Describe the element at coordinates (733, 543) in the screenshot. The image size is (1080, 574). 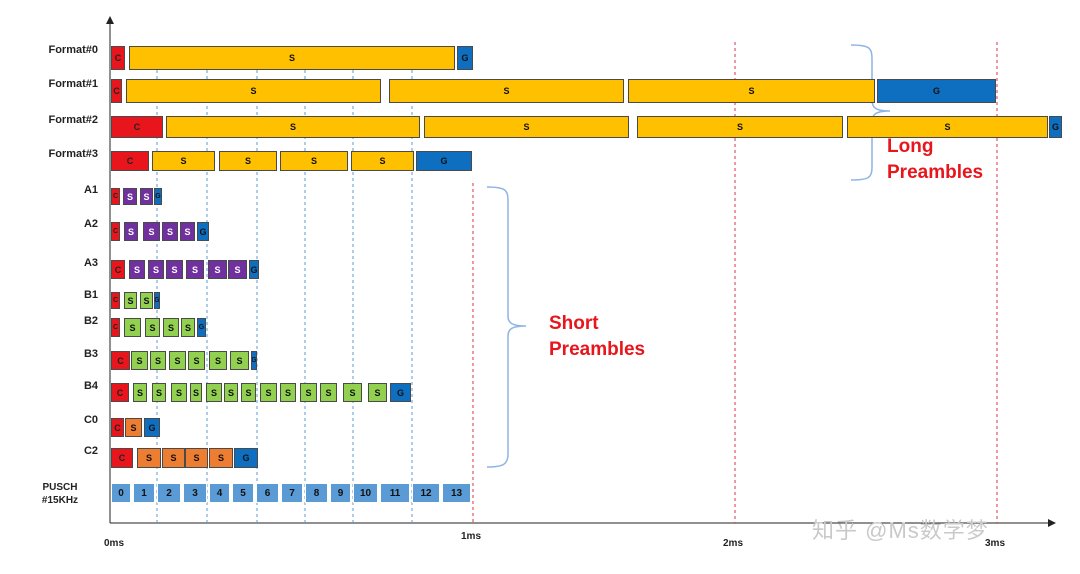
I see `time-tick-2ms: 2ms` at that location.